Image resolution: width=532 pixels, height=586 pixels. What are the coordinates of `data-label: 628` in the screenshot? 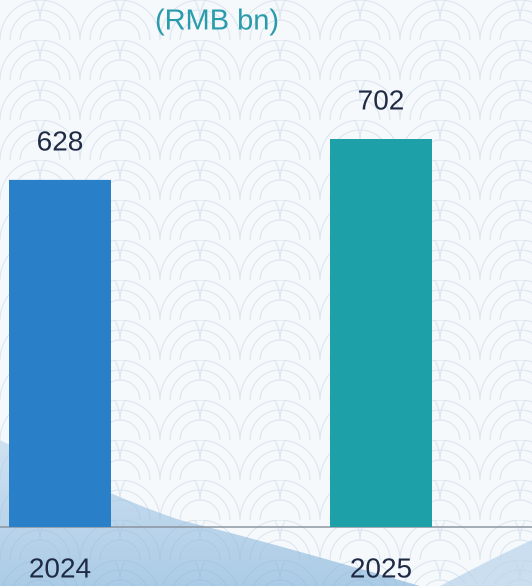 It's located at (60, 140).